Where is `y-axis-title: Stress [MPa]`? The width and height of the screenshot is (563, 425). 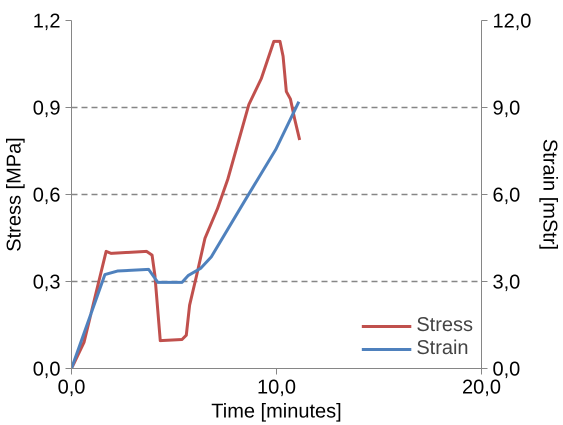 y-axis-title: Stress [MPa] is located at coordinates (15, 194).